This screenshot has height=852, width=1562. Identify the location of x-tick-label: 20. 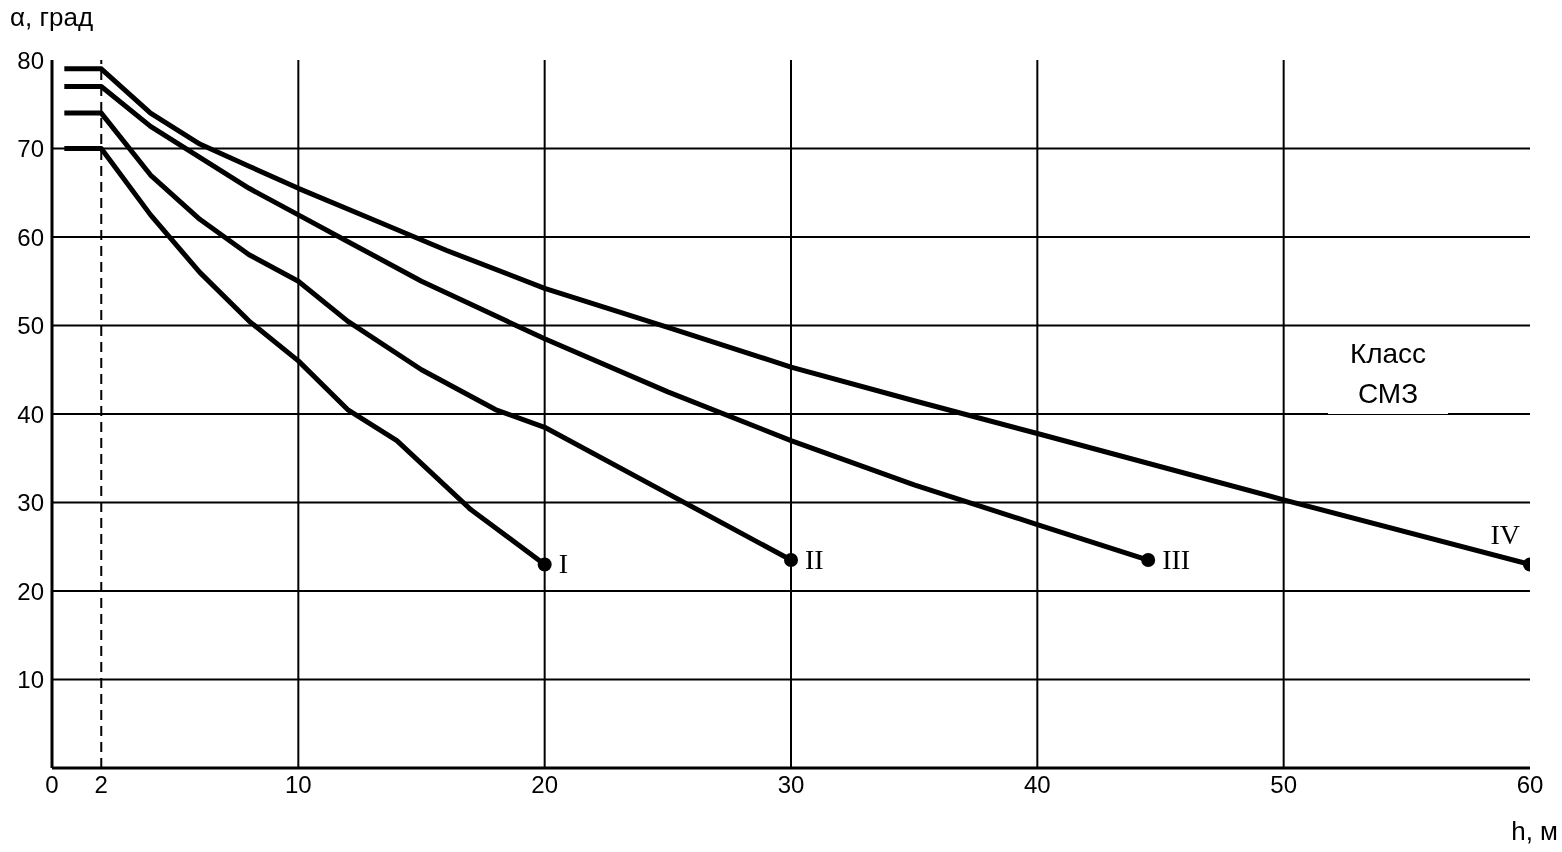
(545, 785).